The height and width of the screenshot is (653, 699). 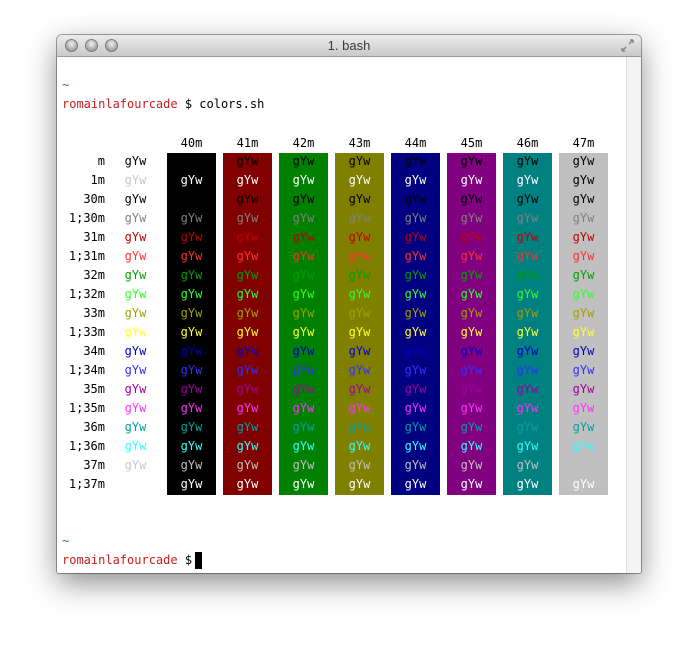 I want to click on row-label: 1;33m, so click(x=86, y=332).